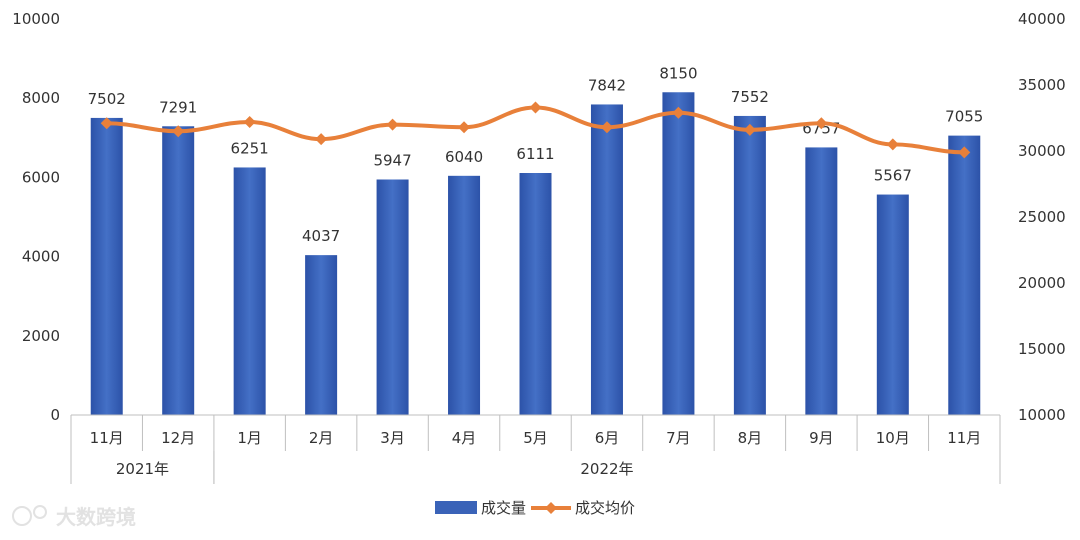 Image resolution: width=1080 pixels, height=540 pixels. I want to click on category-label: 2月, so click(321, 438).